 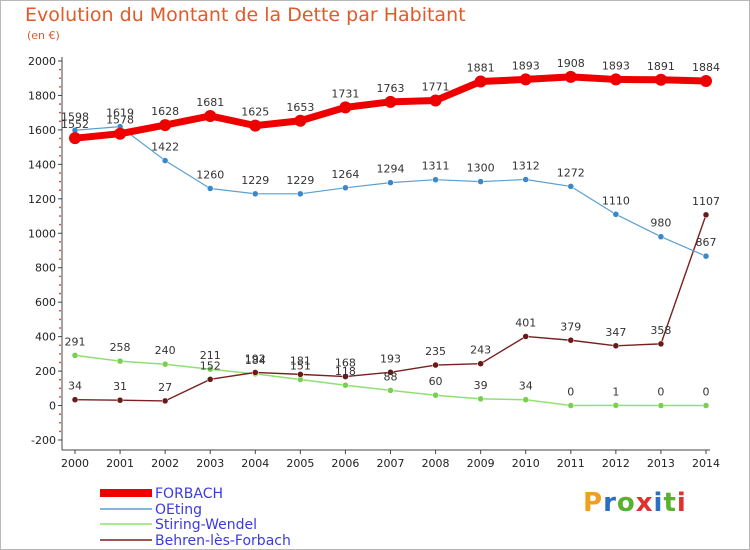 I want to click on data-label-behren-l-s-forbach: 379, so click(x=570, y=326).